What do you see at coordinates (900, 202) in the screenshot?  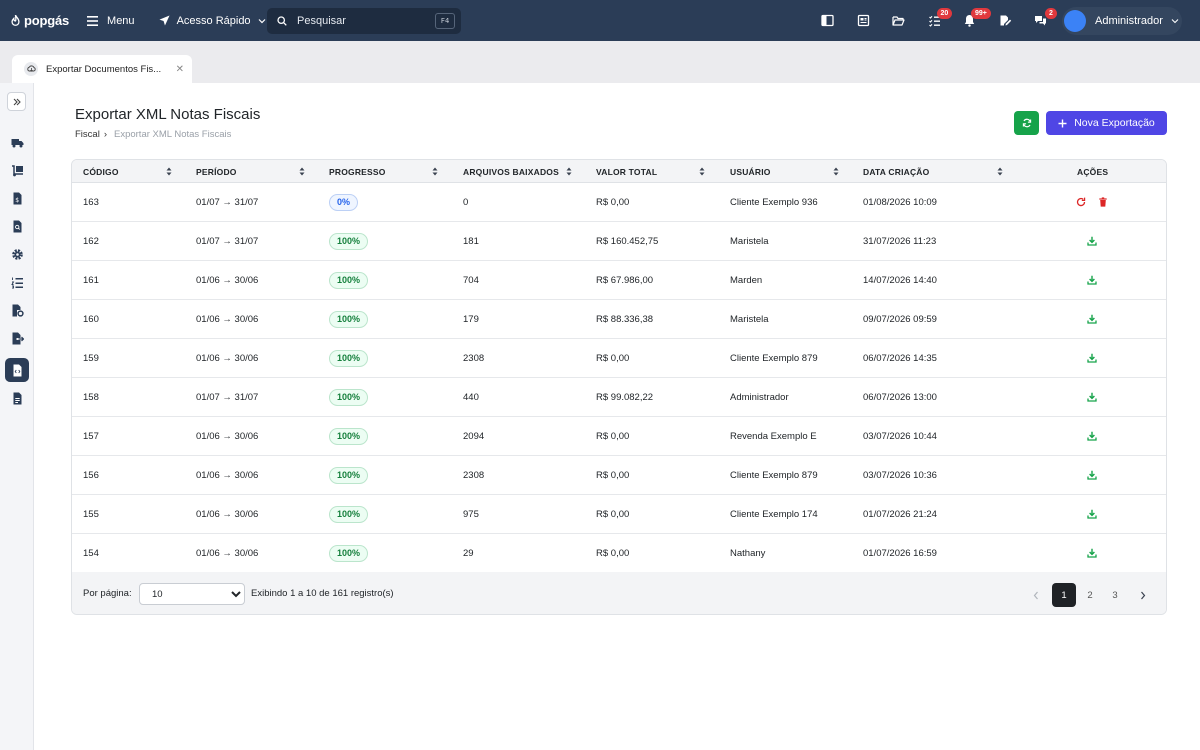 I see `cell-data: 01/08/2026 10:09` at bounding box center [900, 202].